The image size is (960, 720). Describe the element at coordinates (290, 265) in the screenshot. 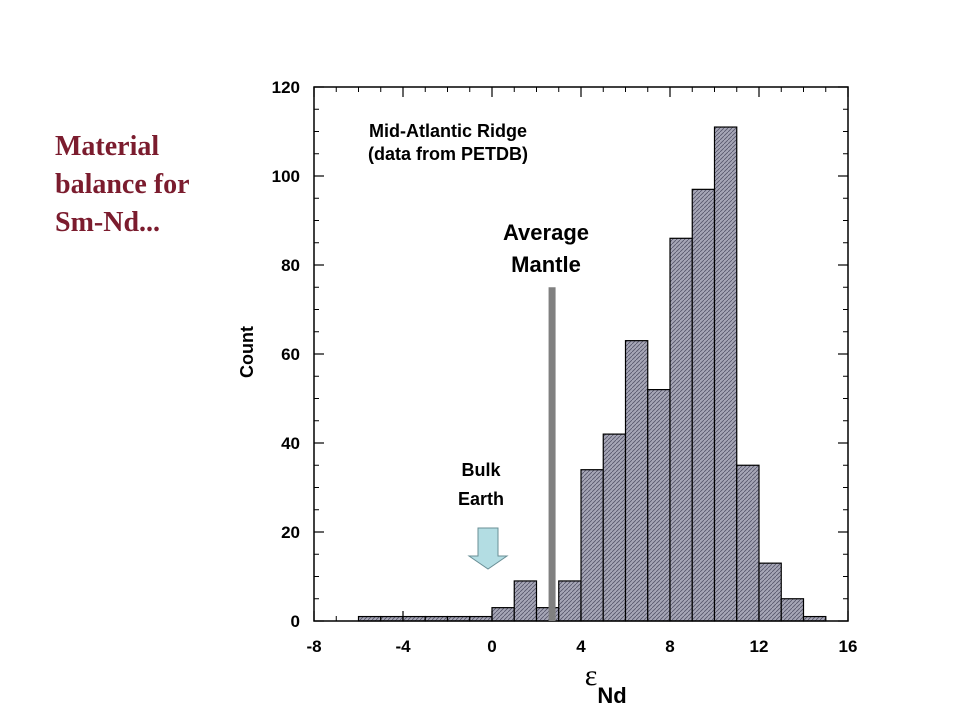

I see `y-tick-label: 80` at that location.